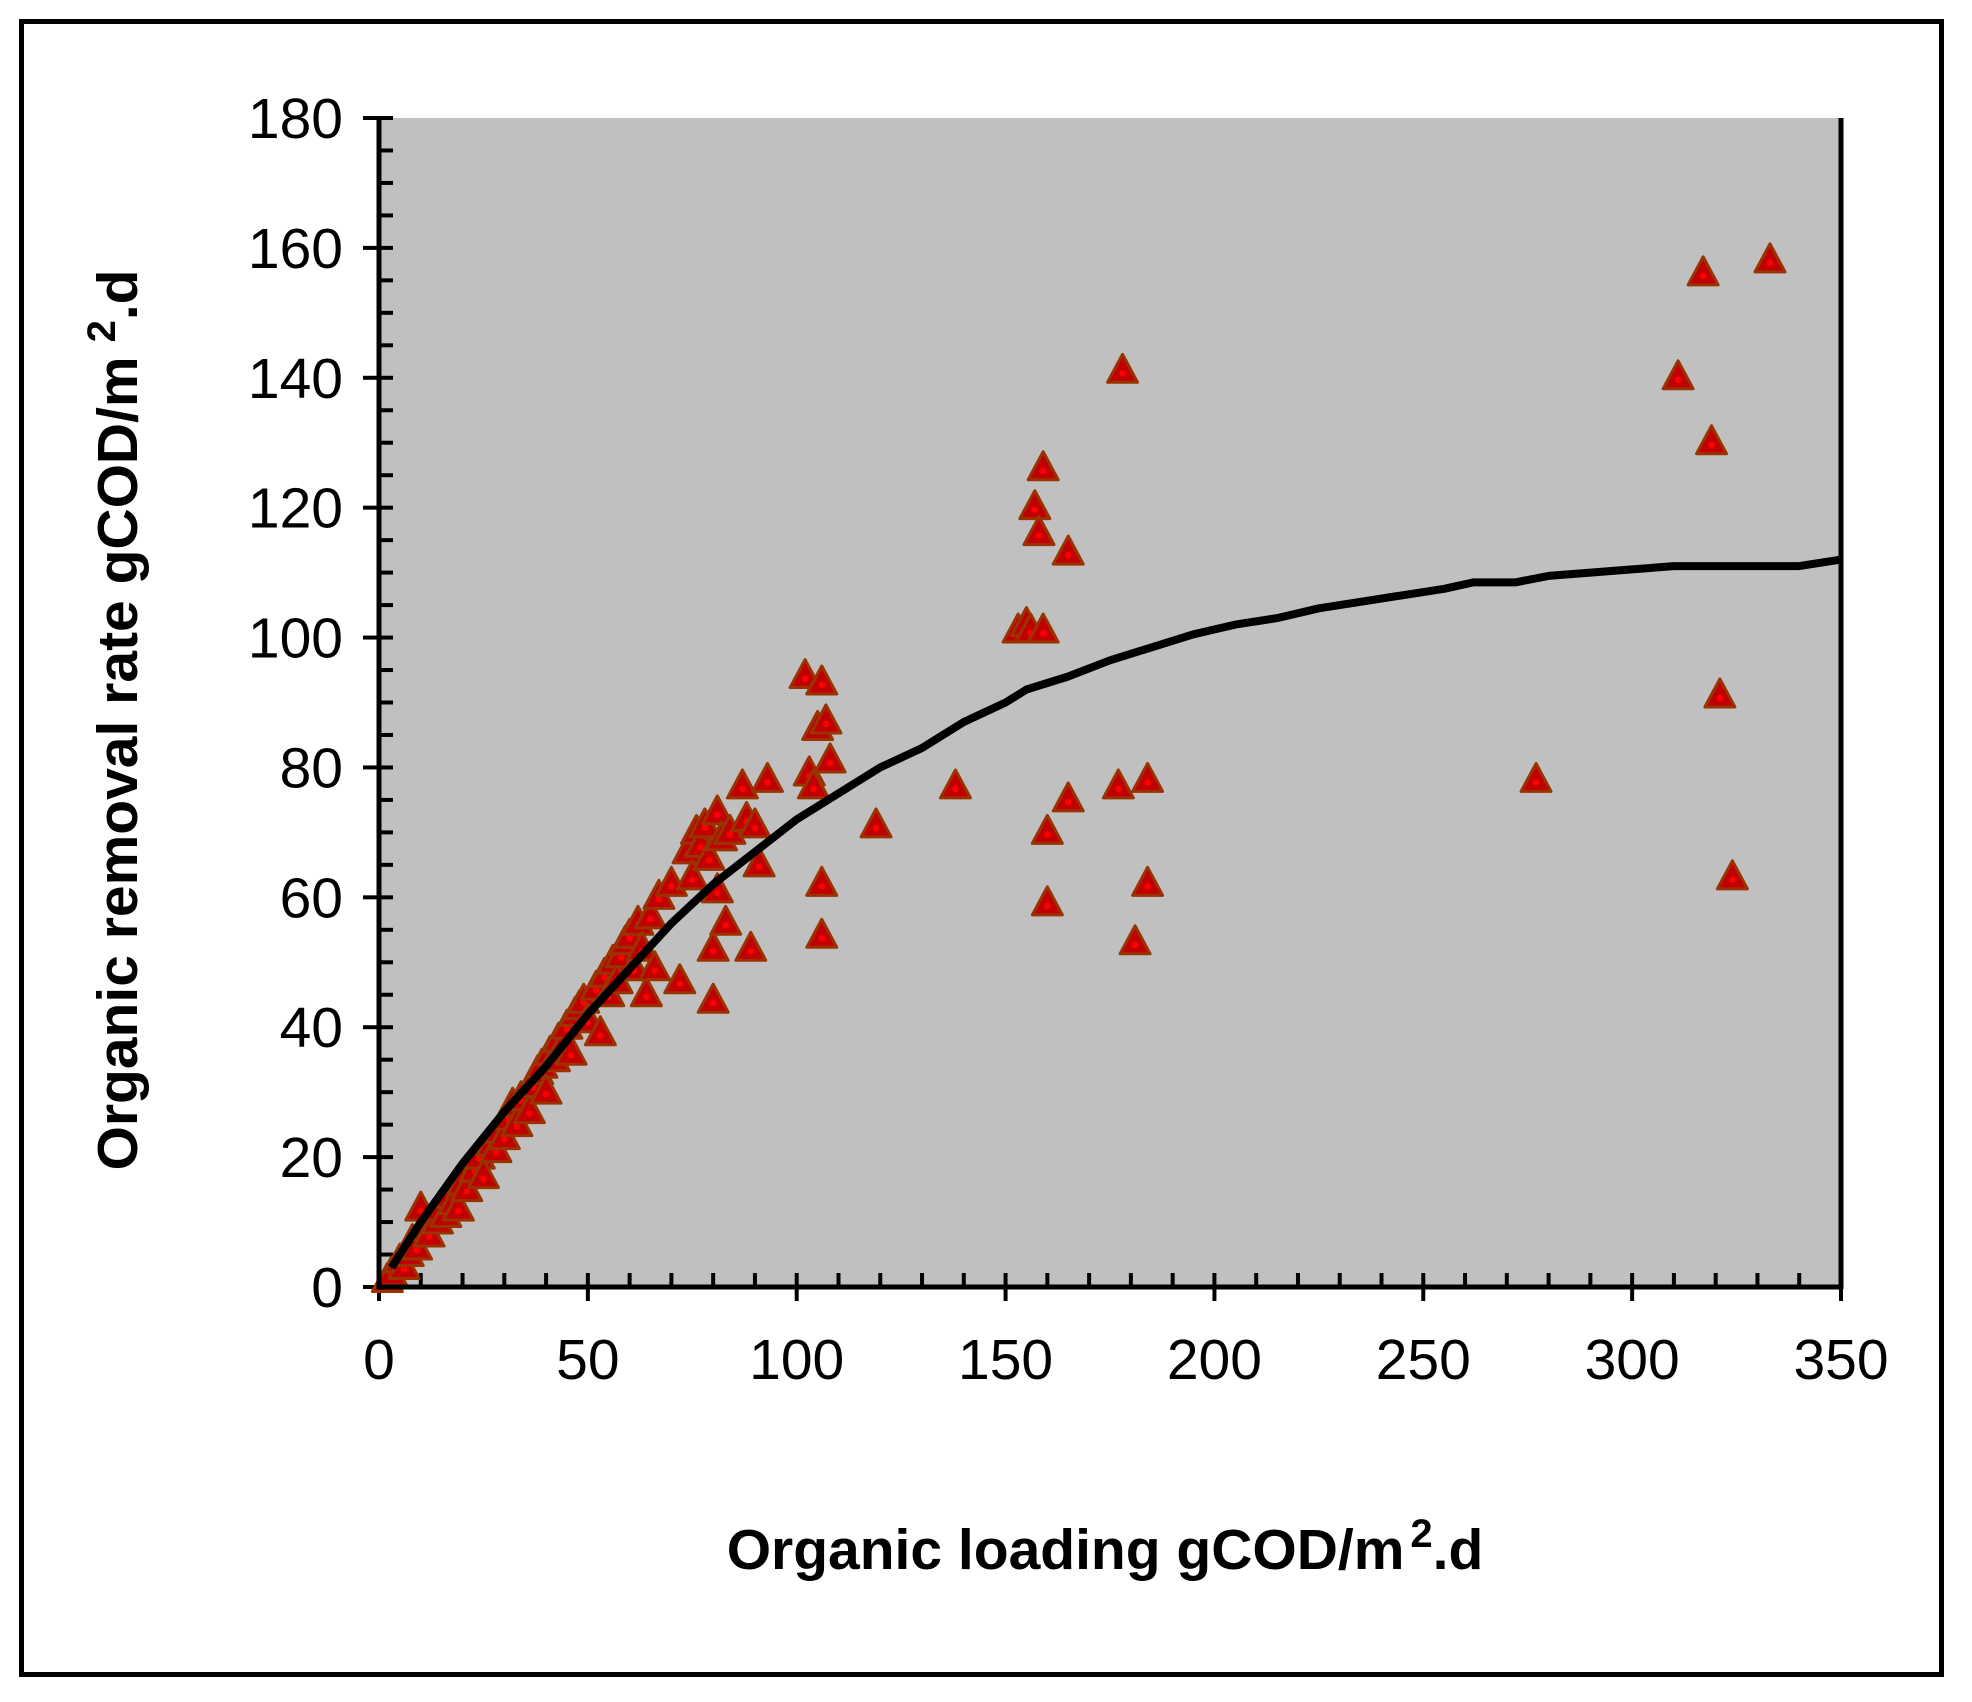  Describe the element at coordinates (1214, 1360) in the screenshot. I see `x-tick-label: 200` at that location.